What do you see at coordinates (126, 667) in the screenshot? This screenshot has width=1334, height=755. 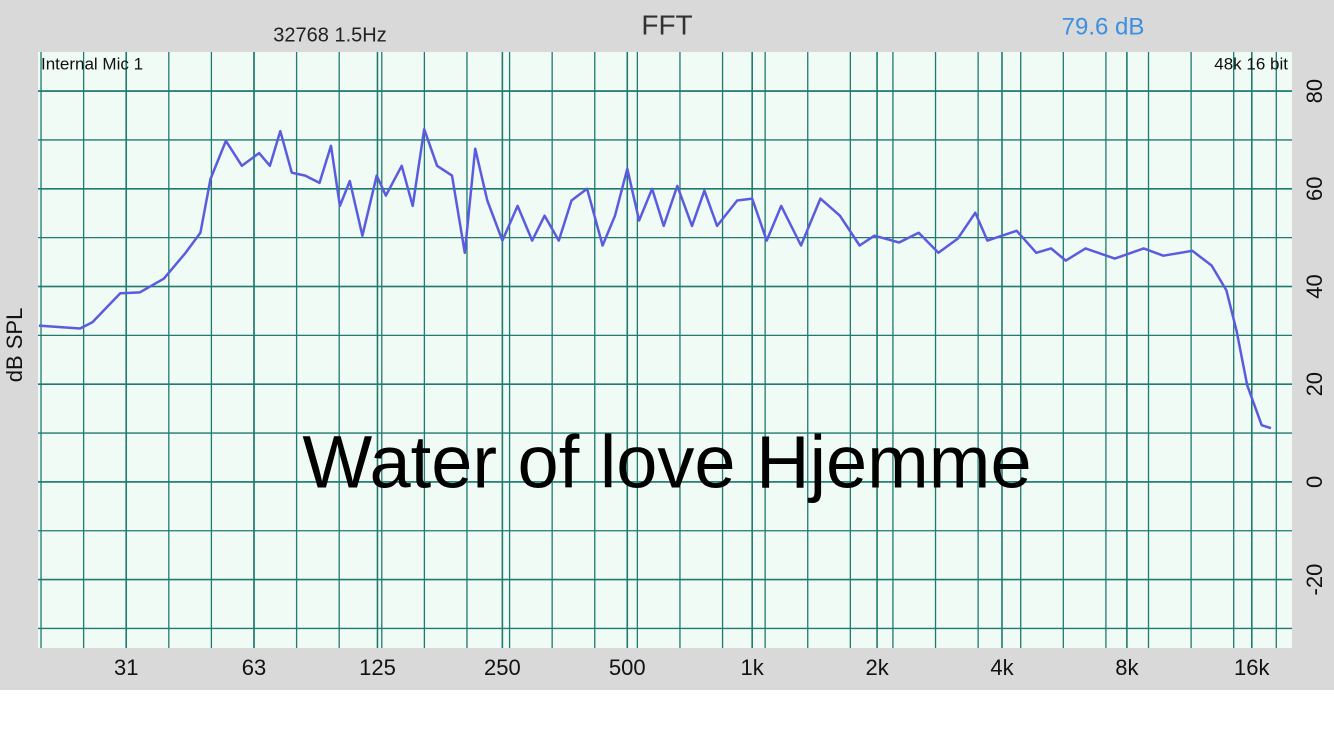 I see `x-tick-label: 31` at bounding box center [126, 667].